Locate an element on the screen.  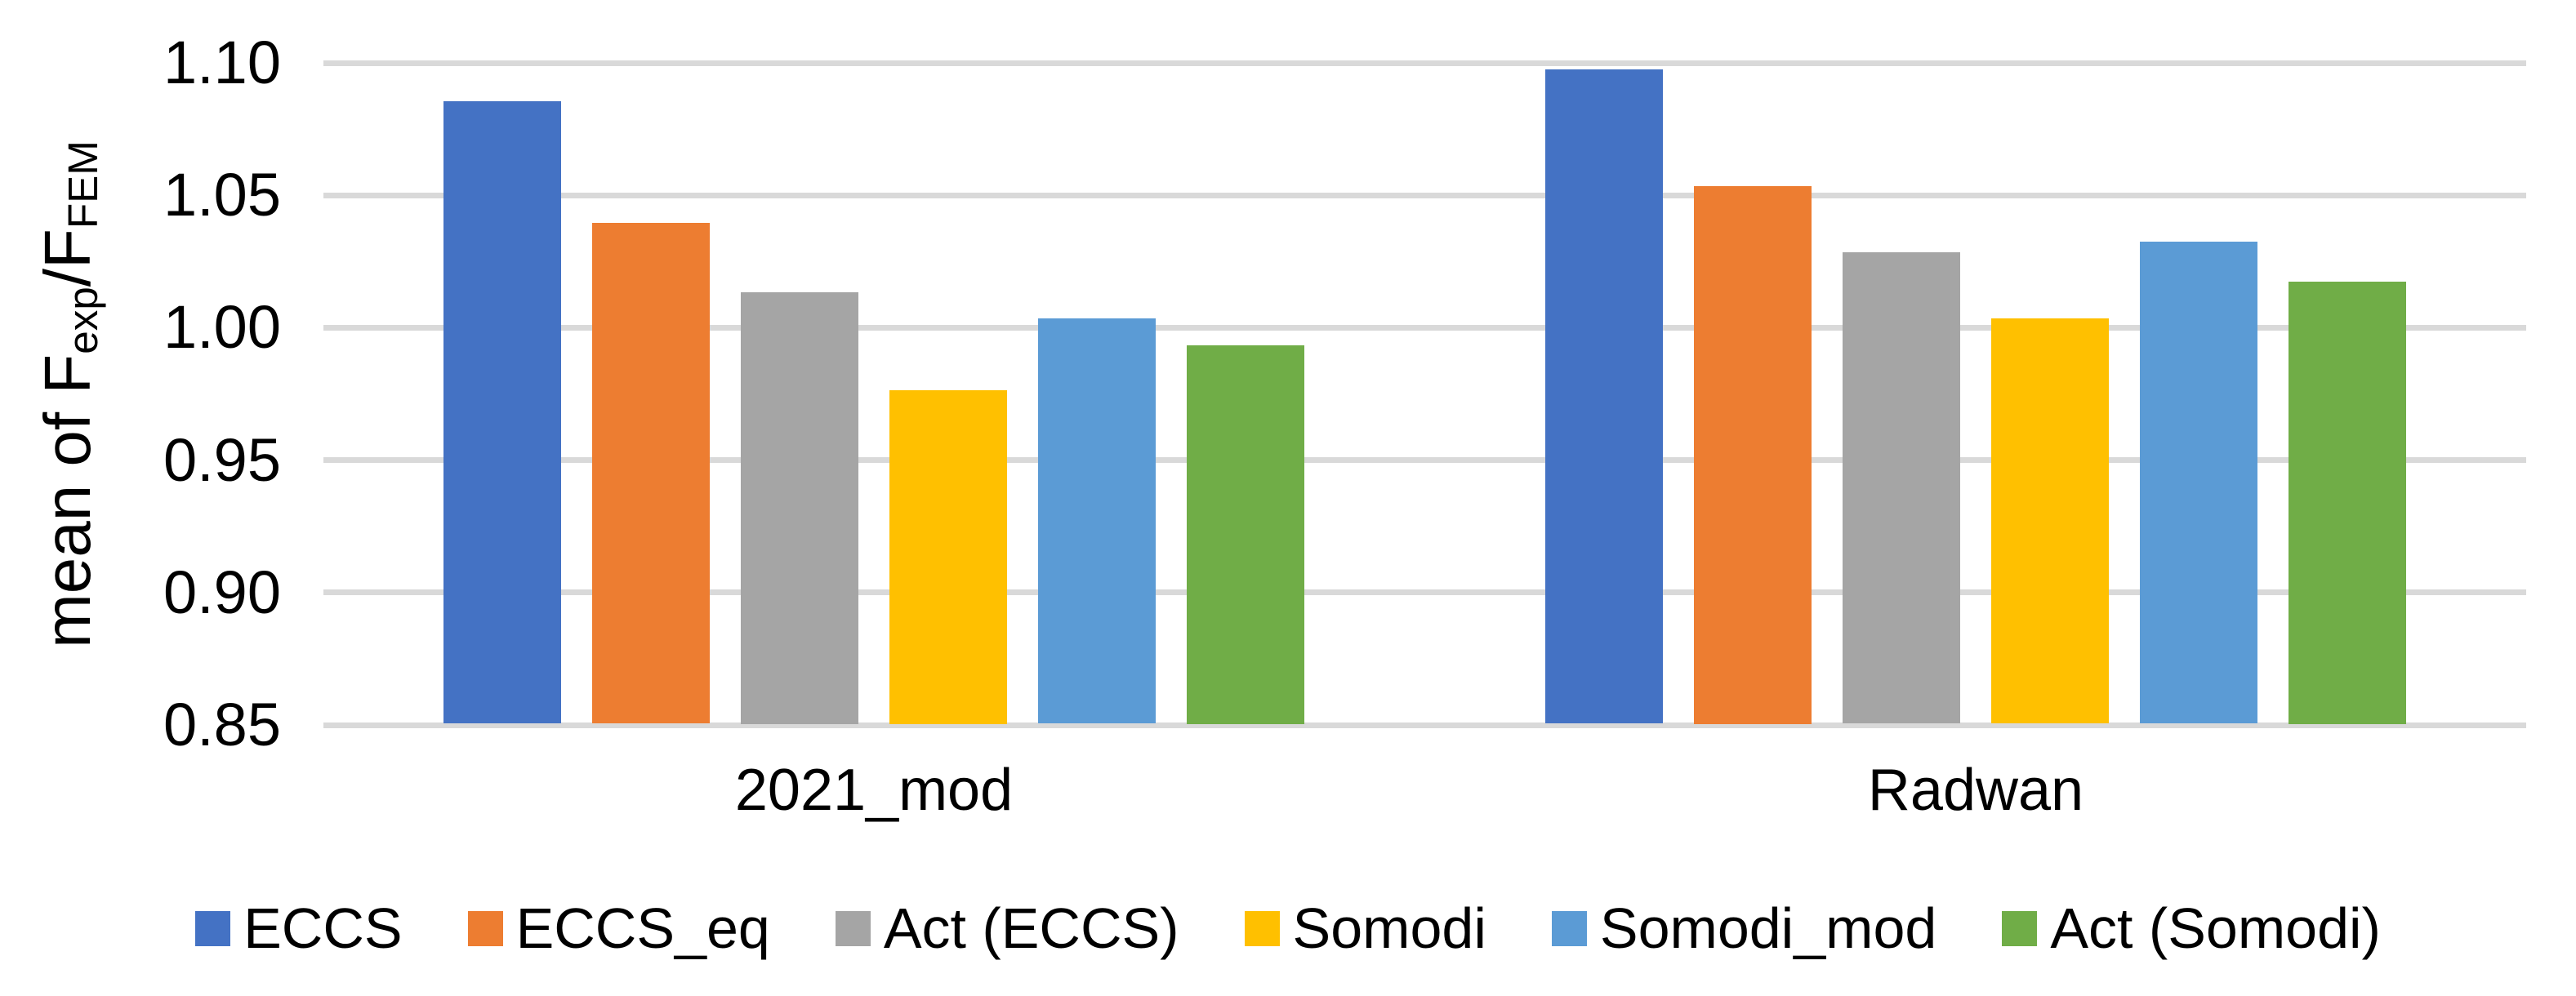
bar-somodi-mod-2021-mod is located at coordinates (1097, 520).